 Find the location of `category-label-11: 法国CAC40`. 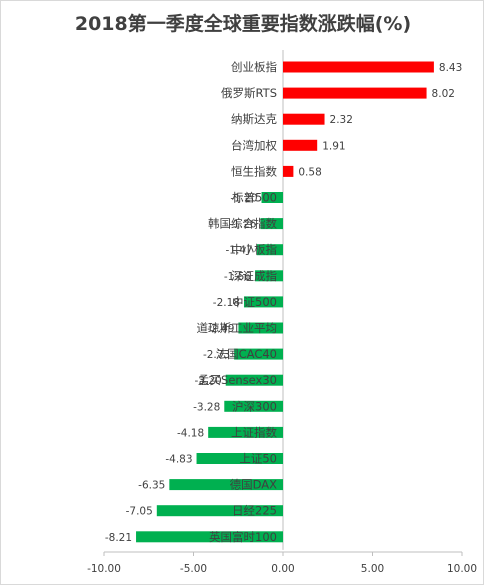

category-label-11: 法国CAC40 is located at coordinates (246, 354).